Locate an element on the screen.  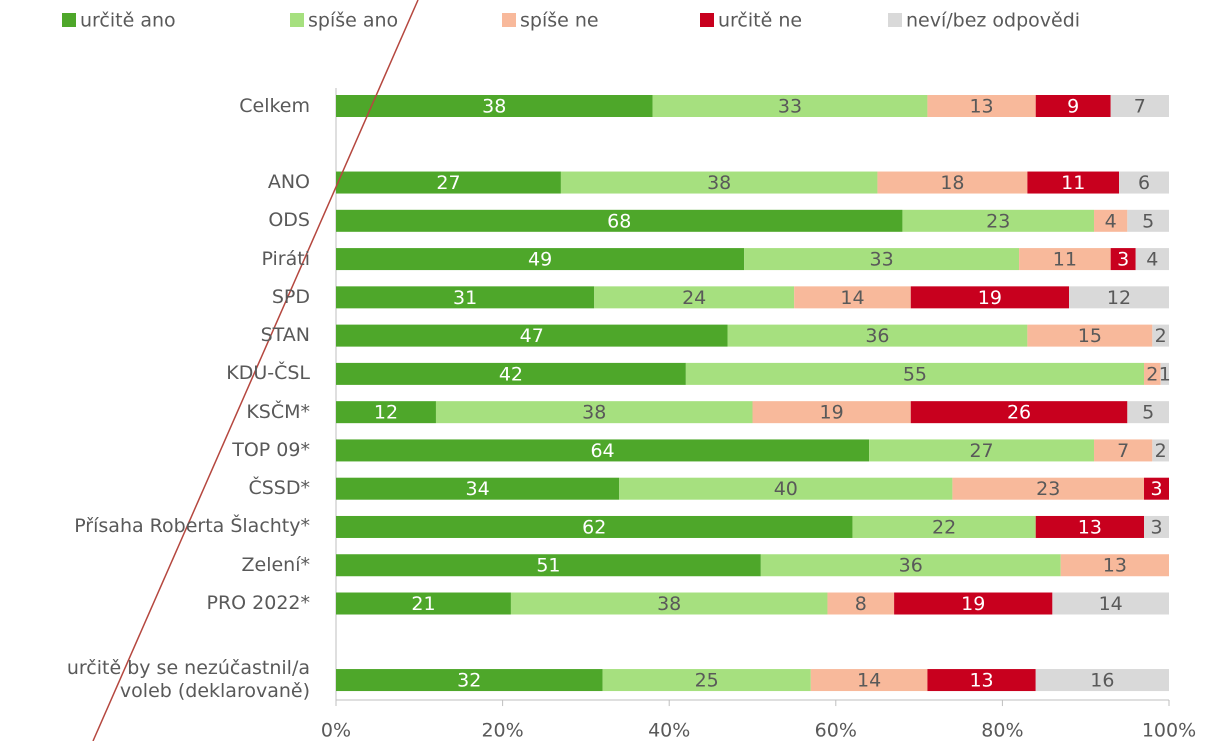
value-label: 34 is located at coordinates (478, 489).